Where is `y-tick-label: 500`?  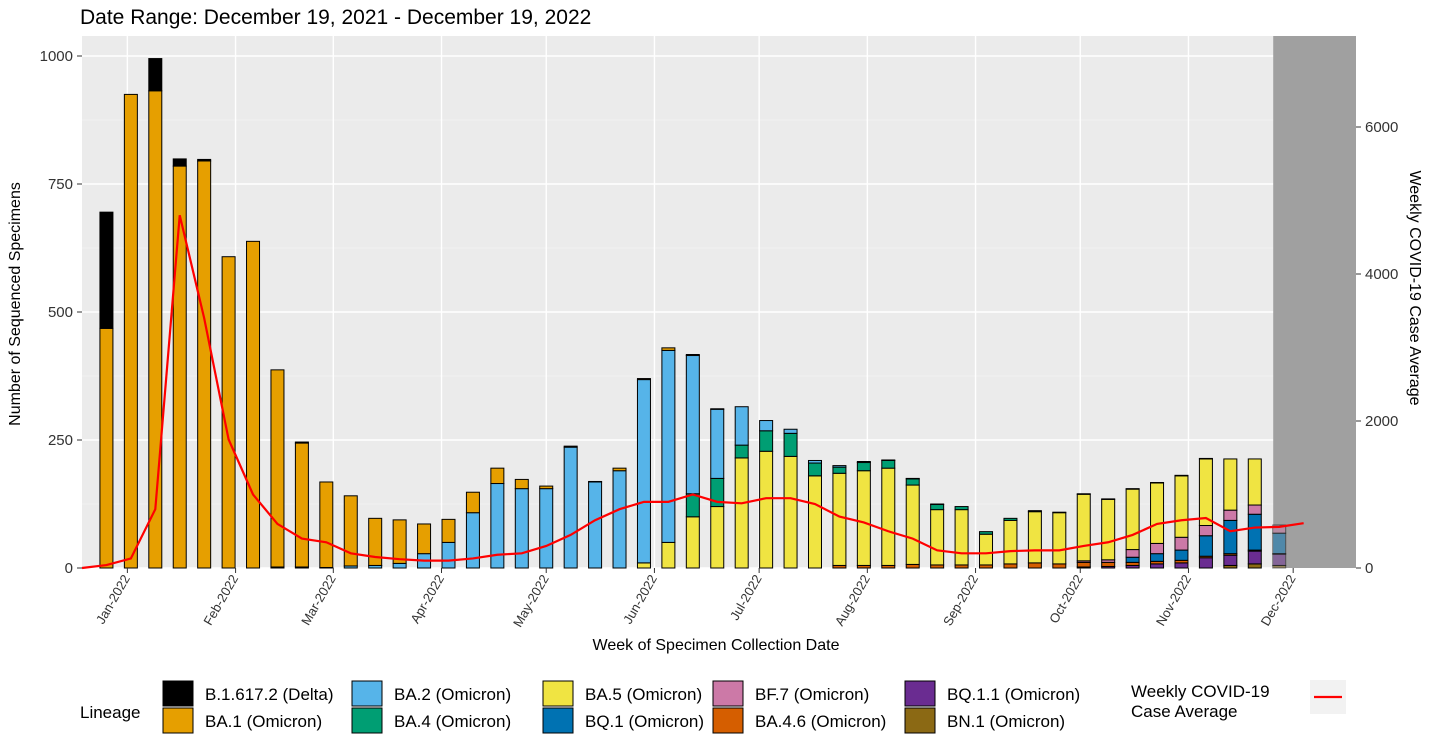
y-tick-label: 500 is located at coordinates (60, 312).